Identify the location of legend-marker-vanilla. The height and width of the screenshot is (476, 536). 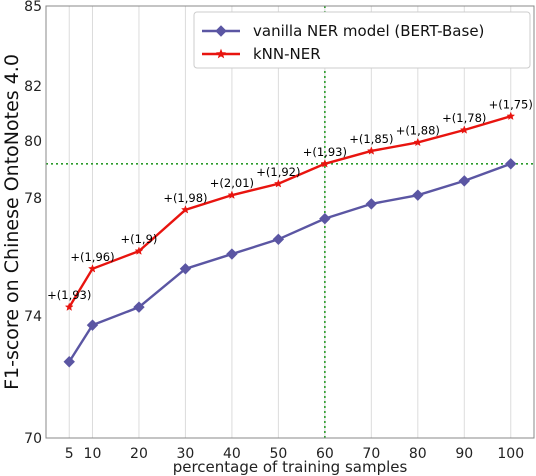
(221, 31).